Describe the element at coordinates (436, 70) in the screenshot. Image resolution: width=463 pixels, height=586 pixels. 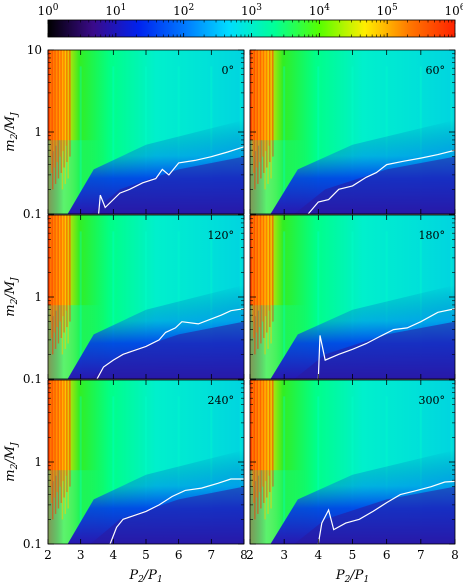
I see `panel-angle-label: 60°` at that location.